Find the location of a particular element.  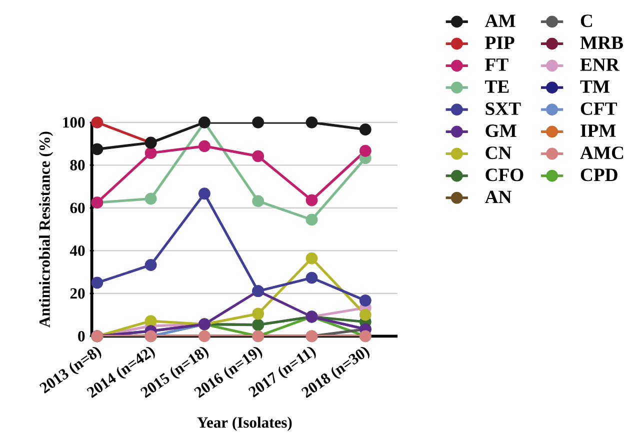

legend-label: MRB is located at coordinates (601, 42).